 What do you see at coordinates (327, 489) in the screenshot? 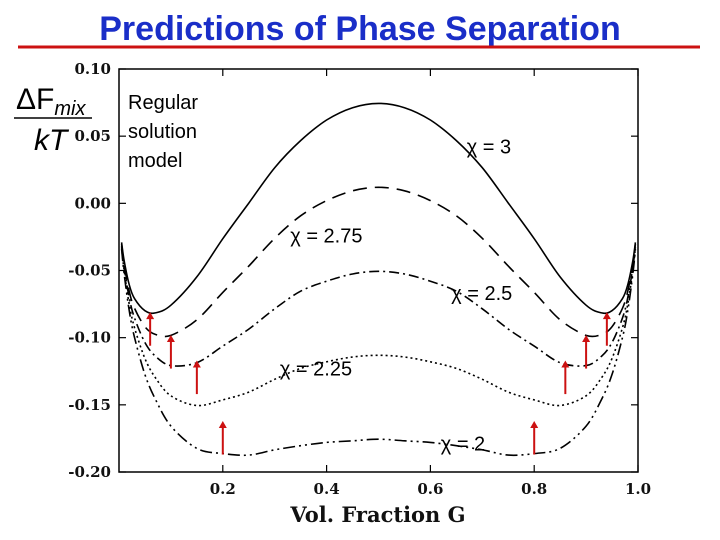
I see `x-tick-label: 0.4` at bounding box center [327, 489].